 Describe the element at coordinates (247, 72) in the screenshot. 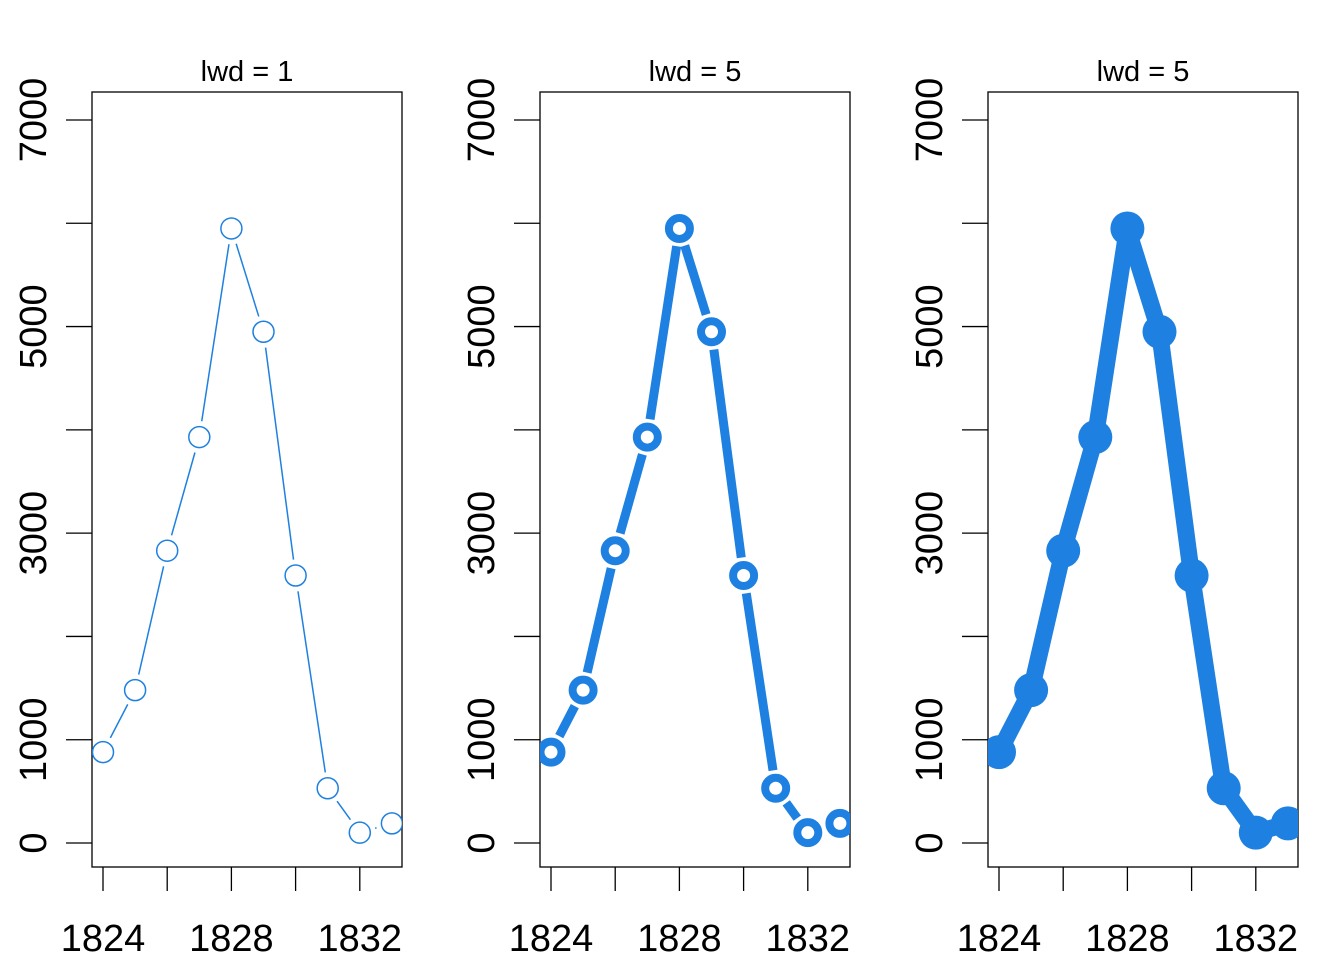

I see `panel-title: lwd = 1` at that location.